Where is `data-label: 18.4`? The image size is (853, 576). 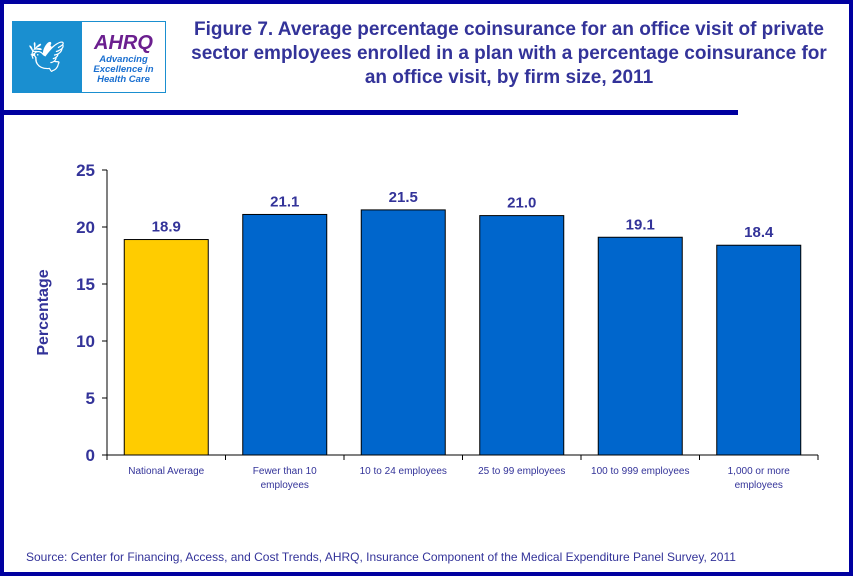
data-label: 18.4 is located at coordinates (759, 232).